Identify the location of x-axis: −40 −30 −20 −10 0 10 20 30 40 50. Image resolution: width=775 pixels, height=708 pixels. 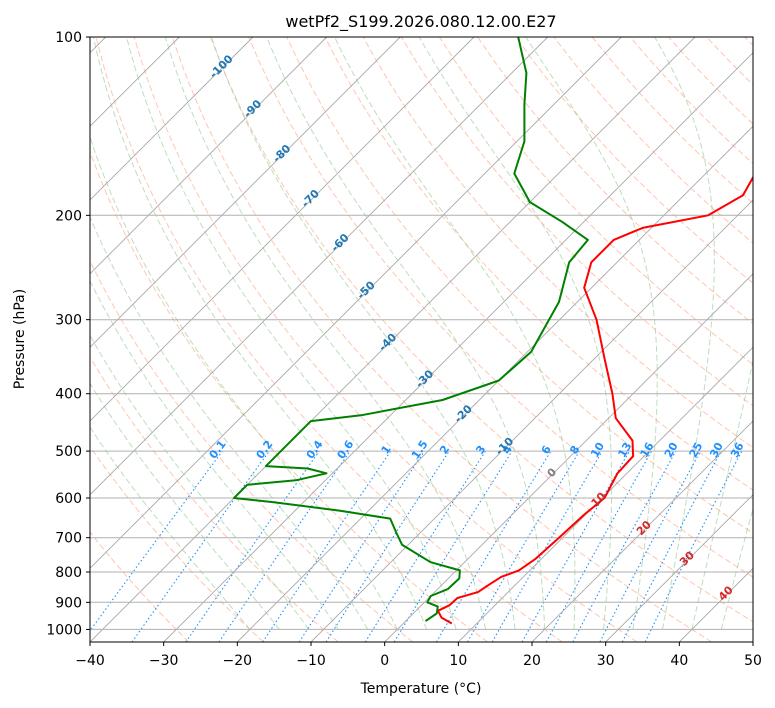
(418, 655).